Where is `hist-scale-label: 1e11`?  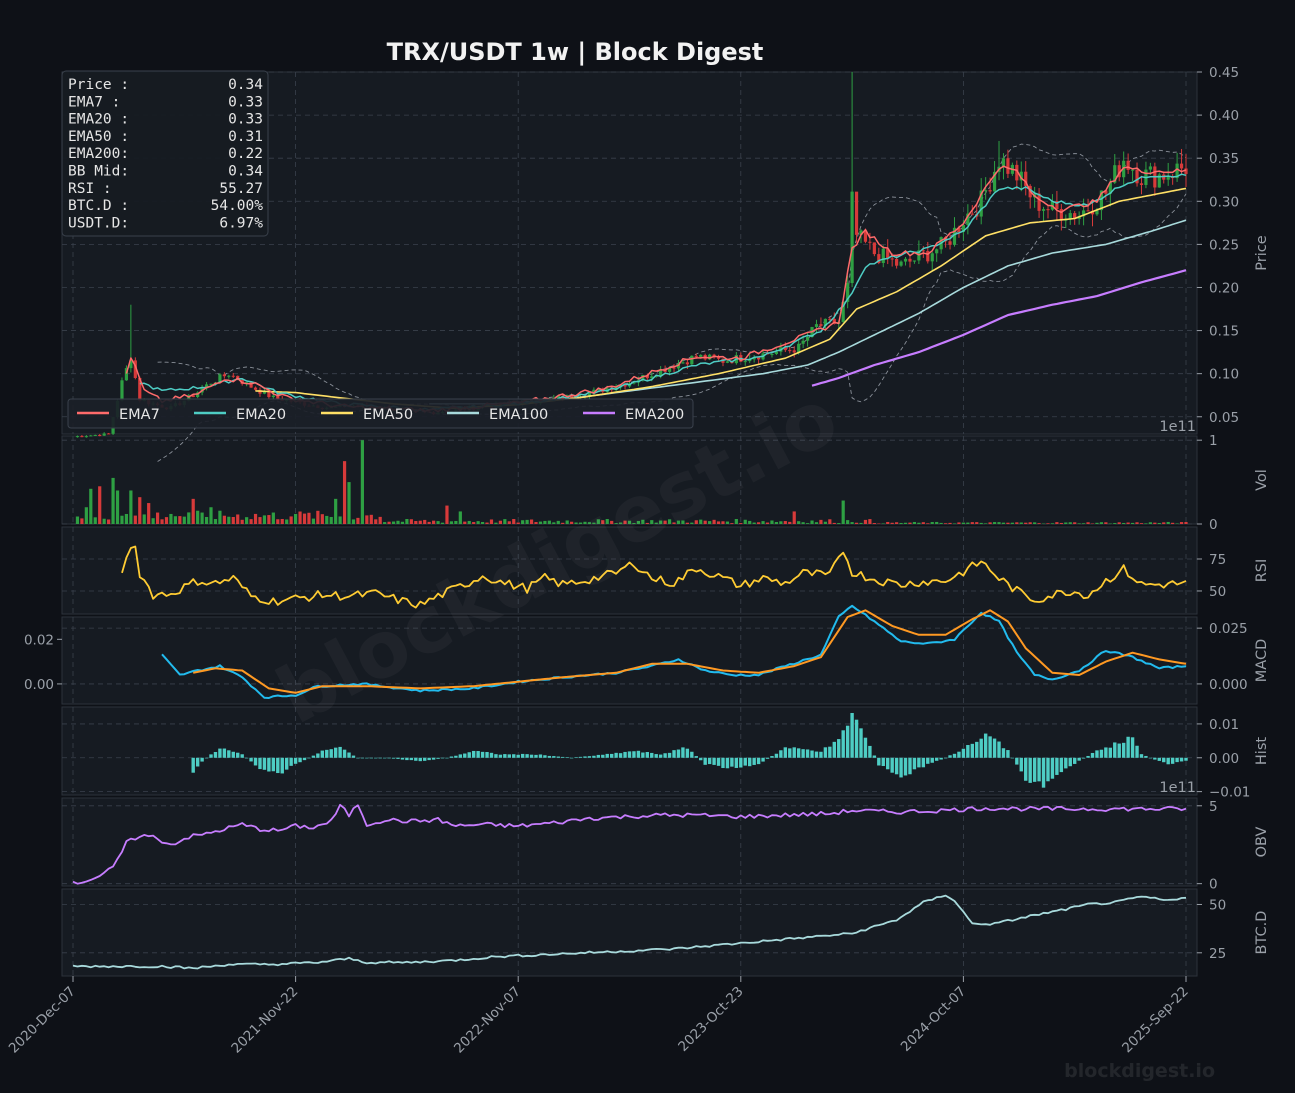
hist-scale-label: 1e11 is located at coordinates (1177, 788).